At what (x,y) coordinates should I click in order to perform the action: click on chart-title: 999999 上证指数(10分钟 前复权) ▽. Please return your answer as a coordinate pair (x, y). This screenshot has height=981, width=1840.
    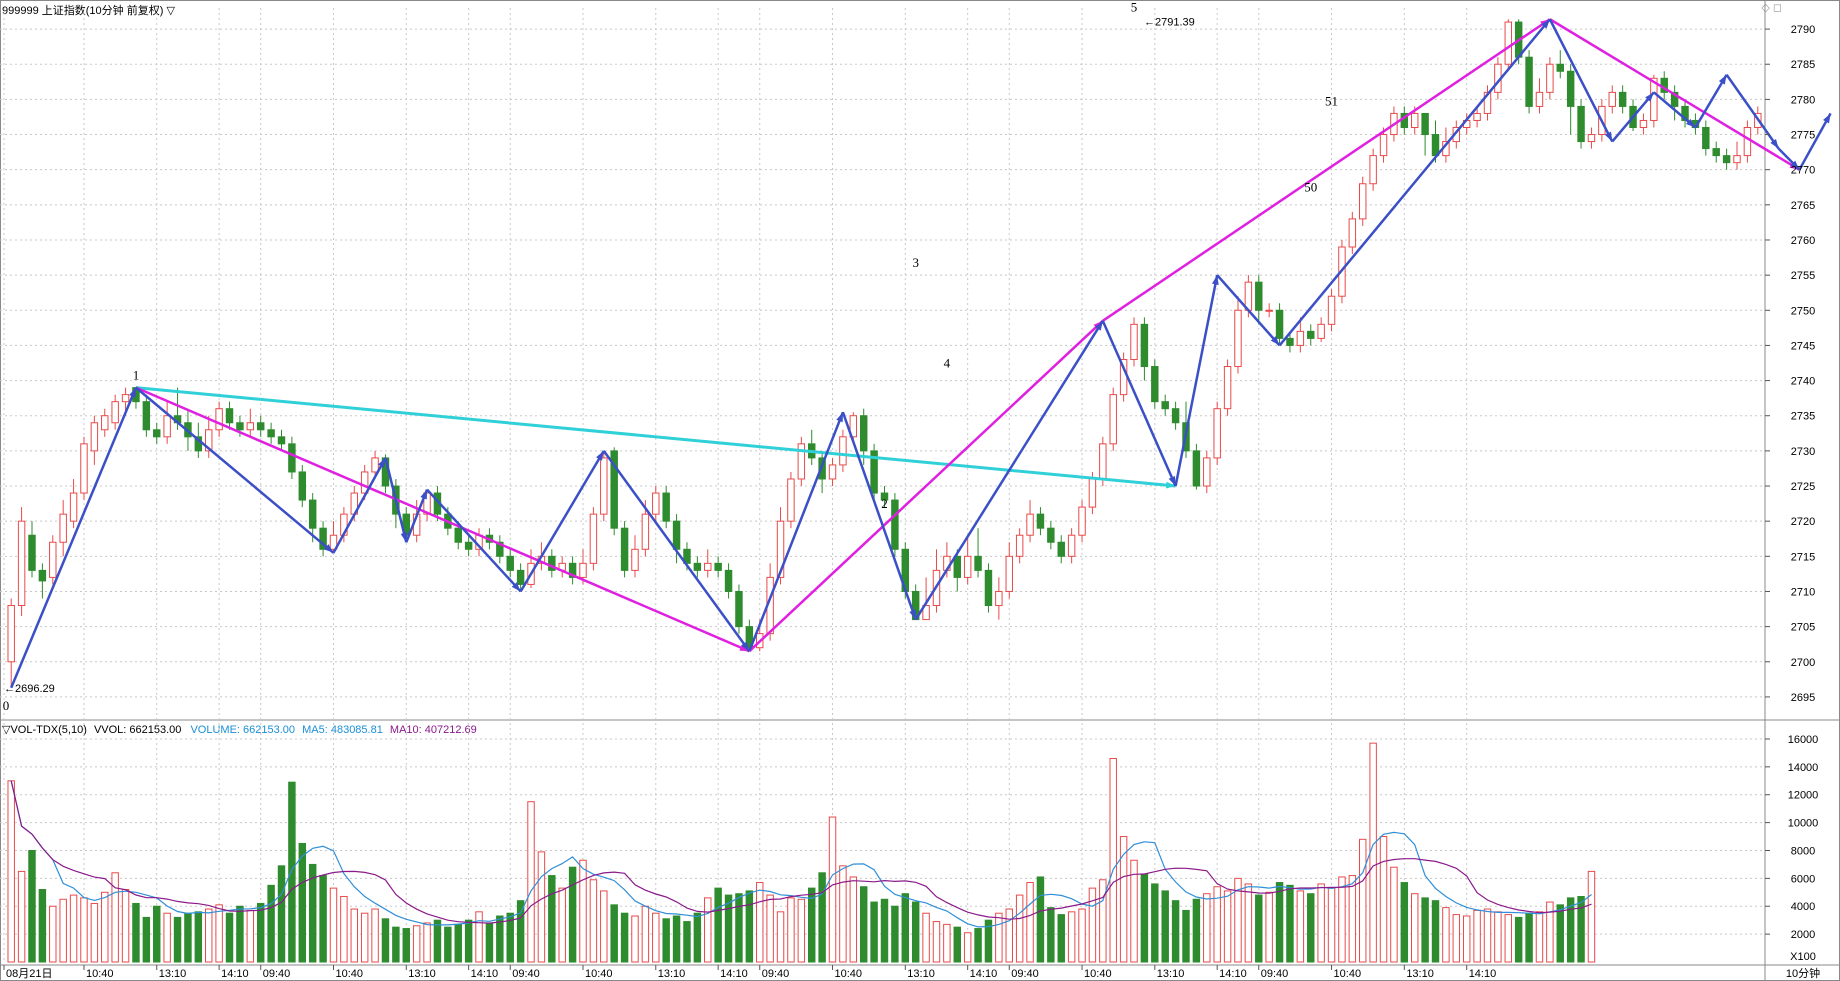
    Looking at the image, I should click on (88, 10).